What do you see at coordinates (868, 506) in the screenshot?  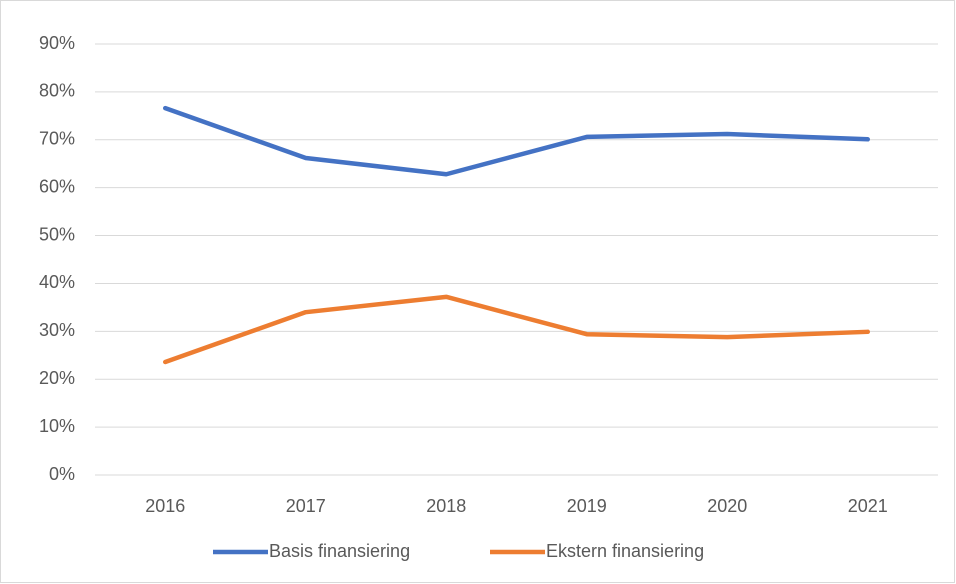 I see `x-tick-label: 2021` at bounding box center [868, 506].